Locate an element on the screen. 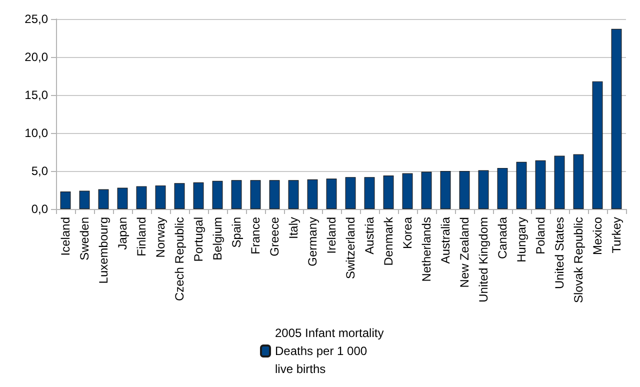  x-tick-label: Sweden is located at coordinates (85, 238).